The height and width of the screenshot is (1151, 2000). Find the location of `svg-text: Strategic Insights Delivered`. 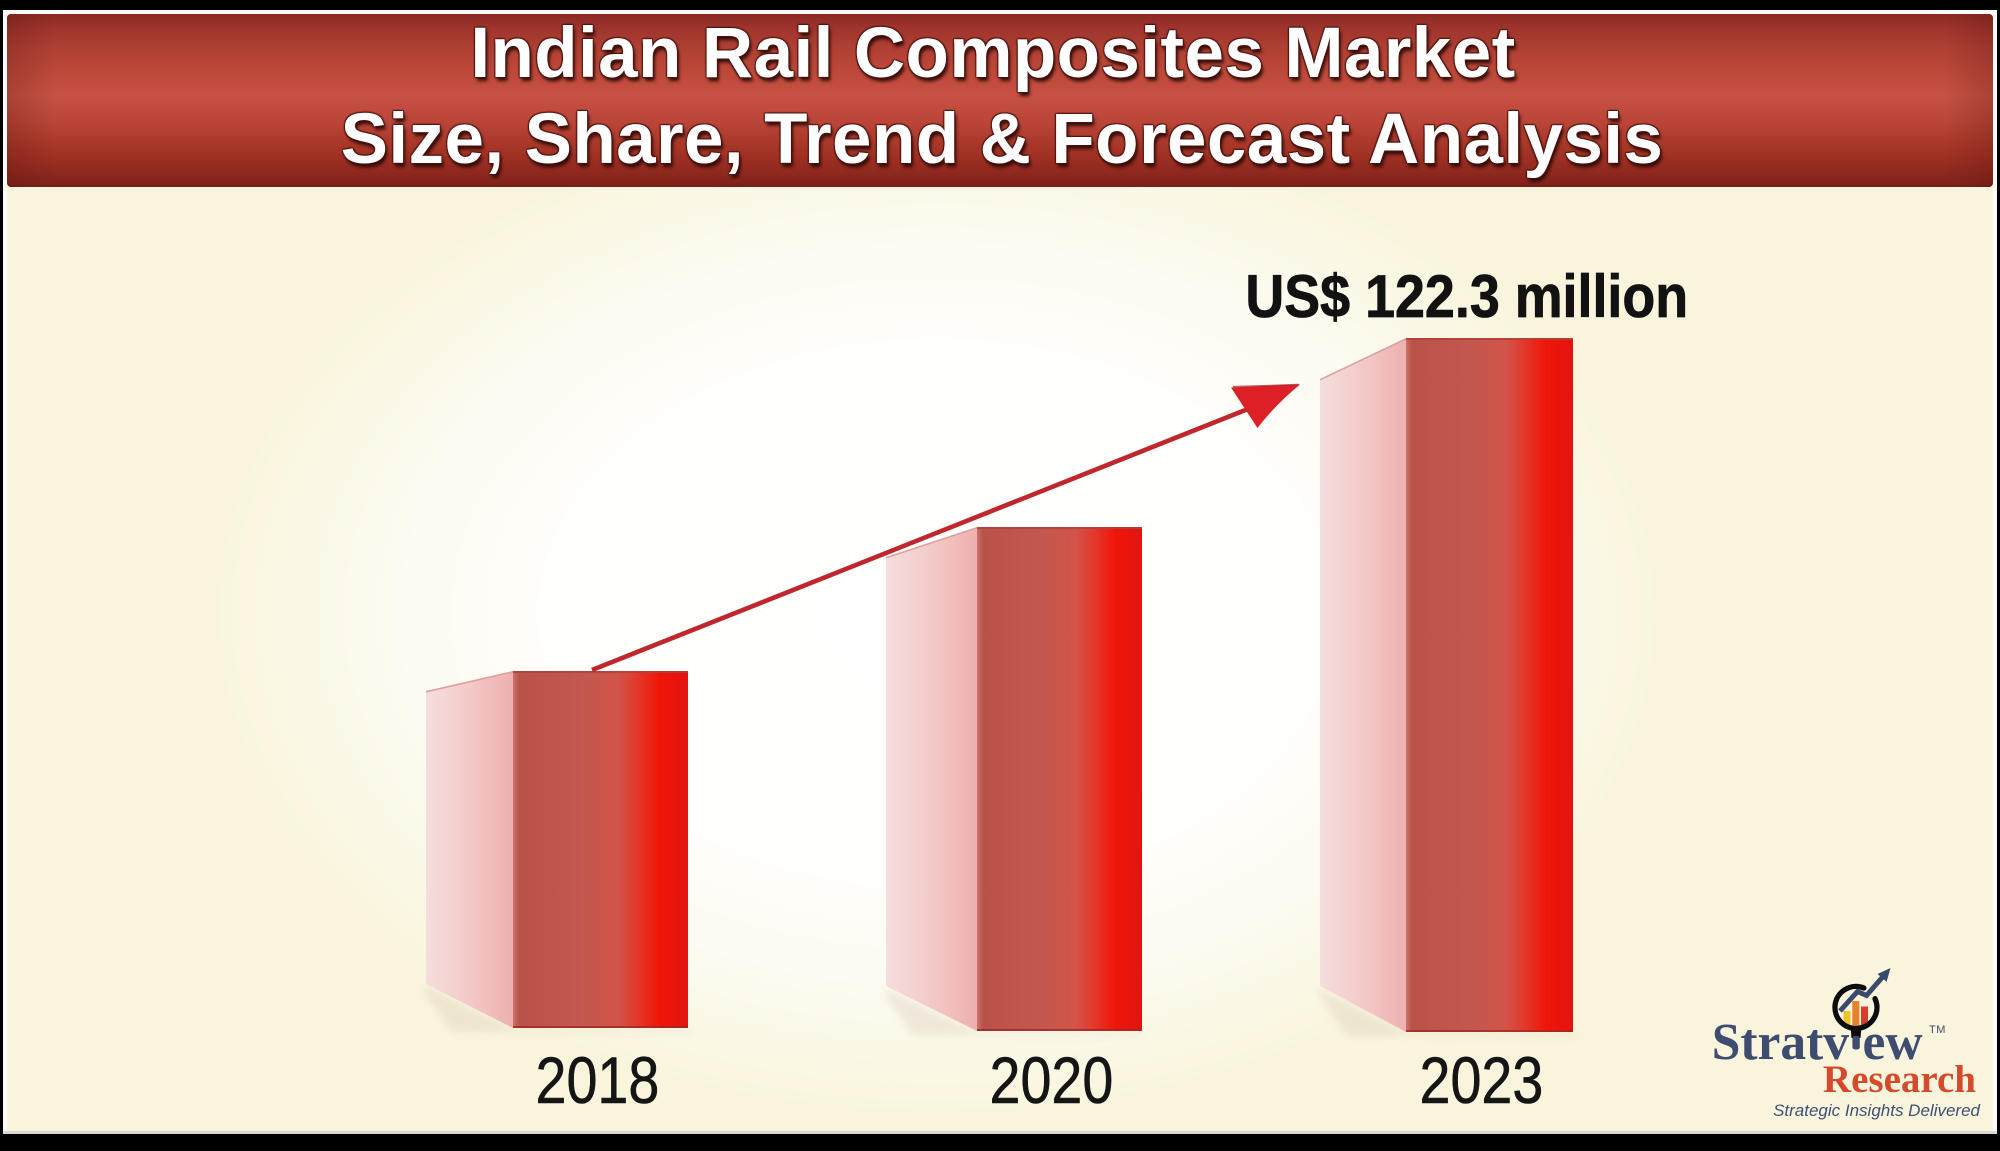

svg-text: Strategic Insights Delivered is located at coordinates (1876, 1110).